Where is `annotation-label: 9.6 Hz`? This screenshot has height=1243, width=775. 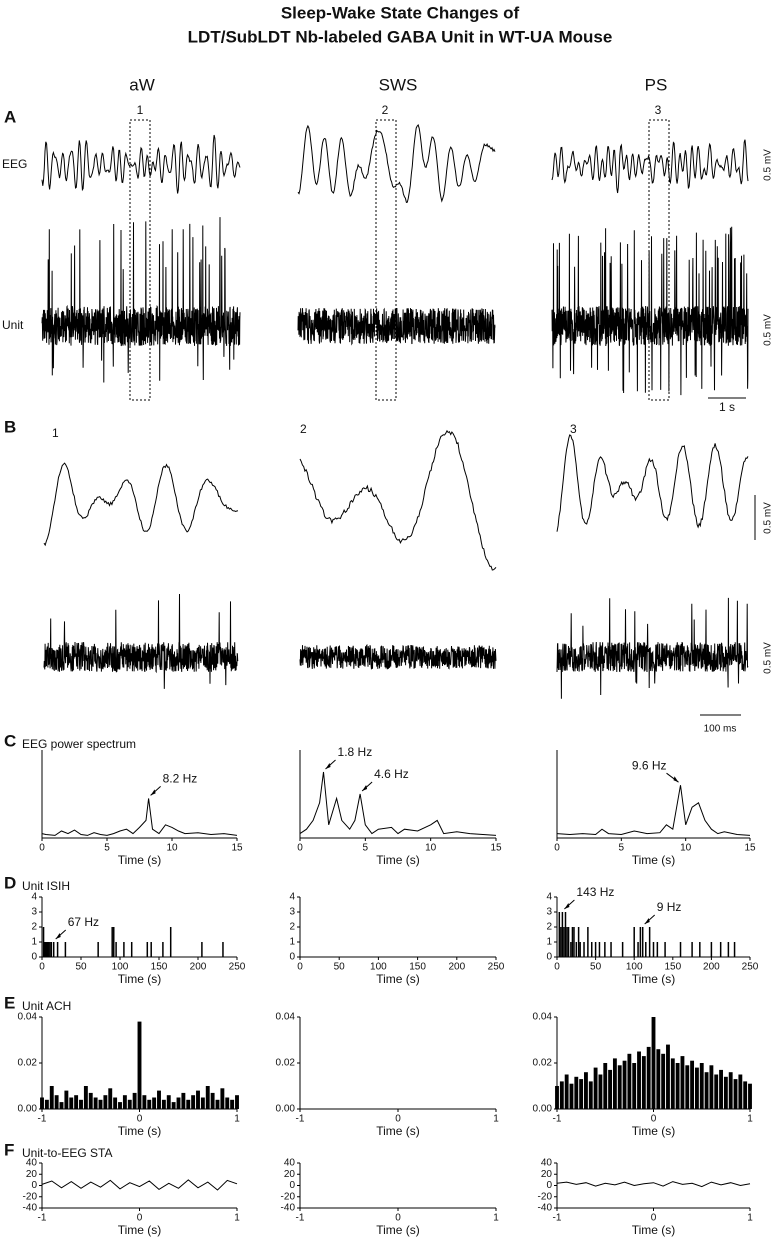
annotation-label: 9.6 Hz is located at coordinates (649, 765).